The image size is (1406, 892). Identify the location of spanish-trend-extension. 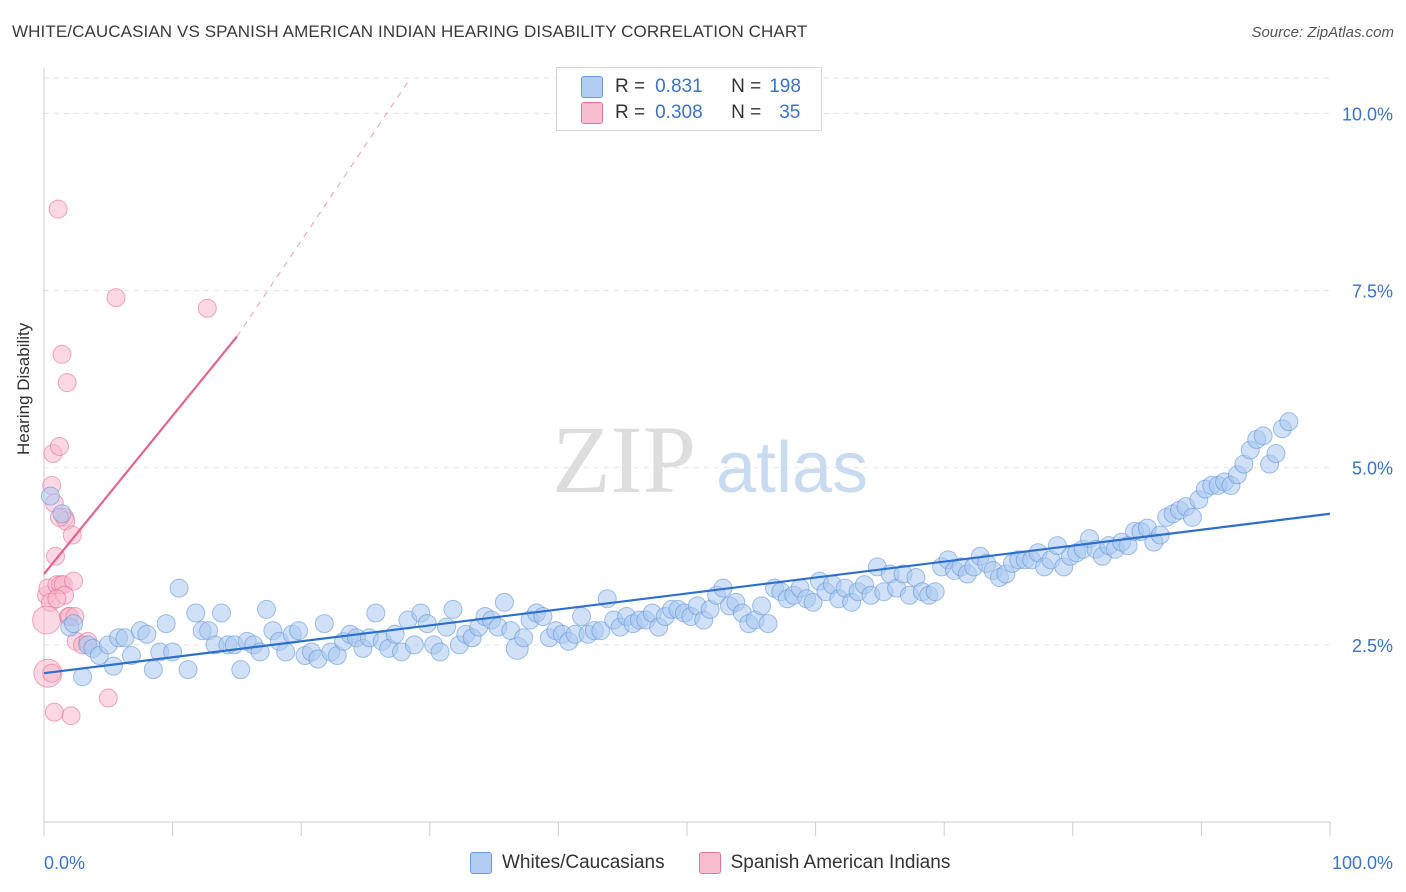
(324, 207).